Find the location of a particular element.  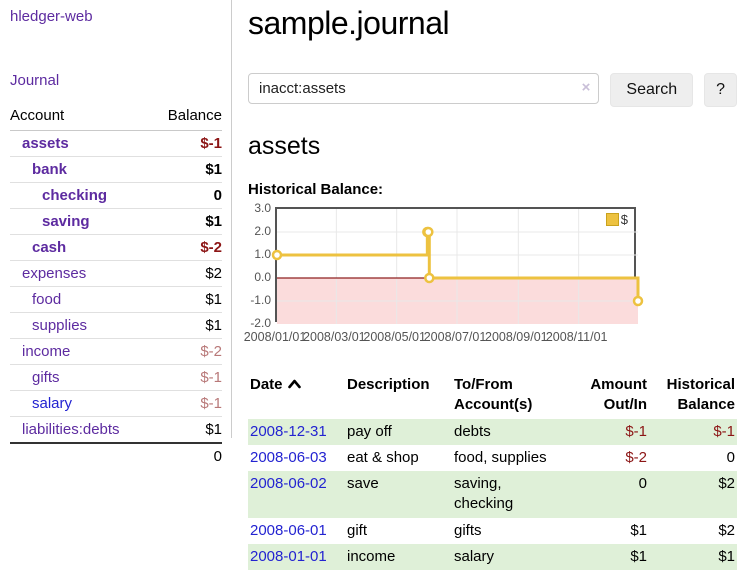

account-row-expenses: expenses $2 is located at coordinates (116, 273).